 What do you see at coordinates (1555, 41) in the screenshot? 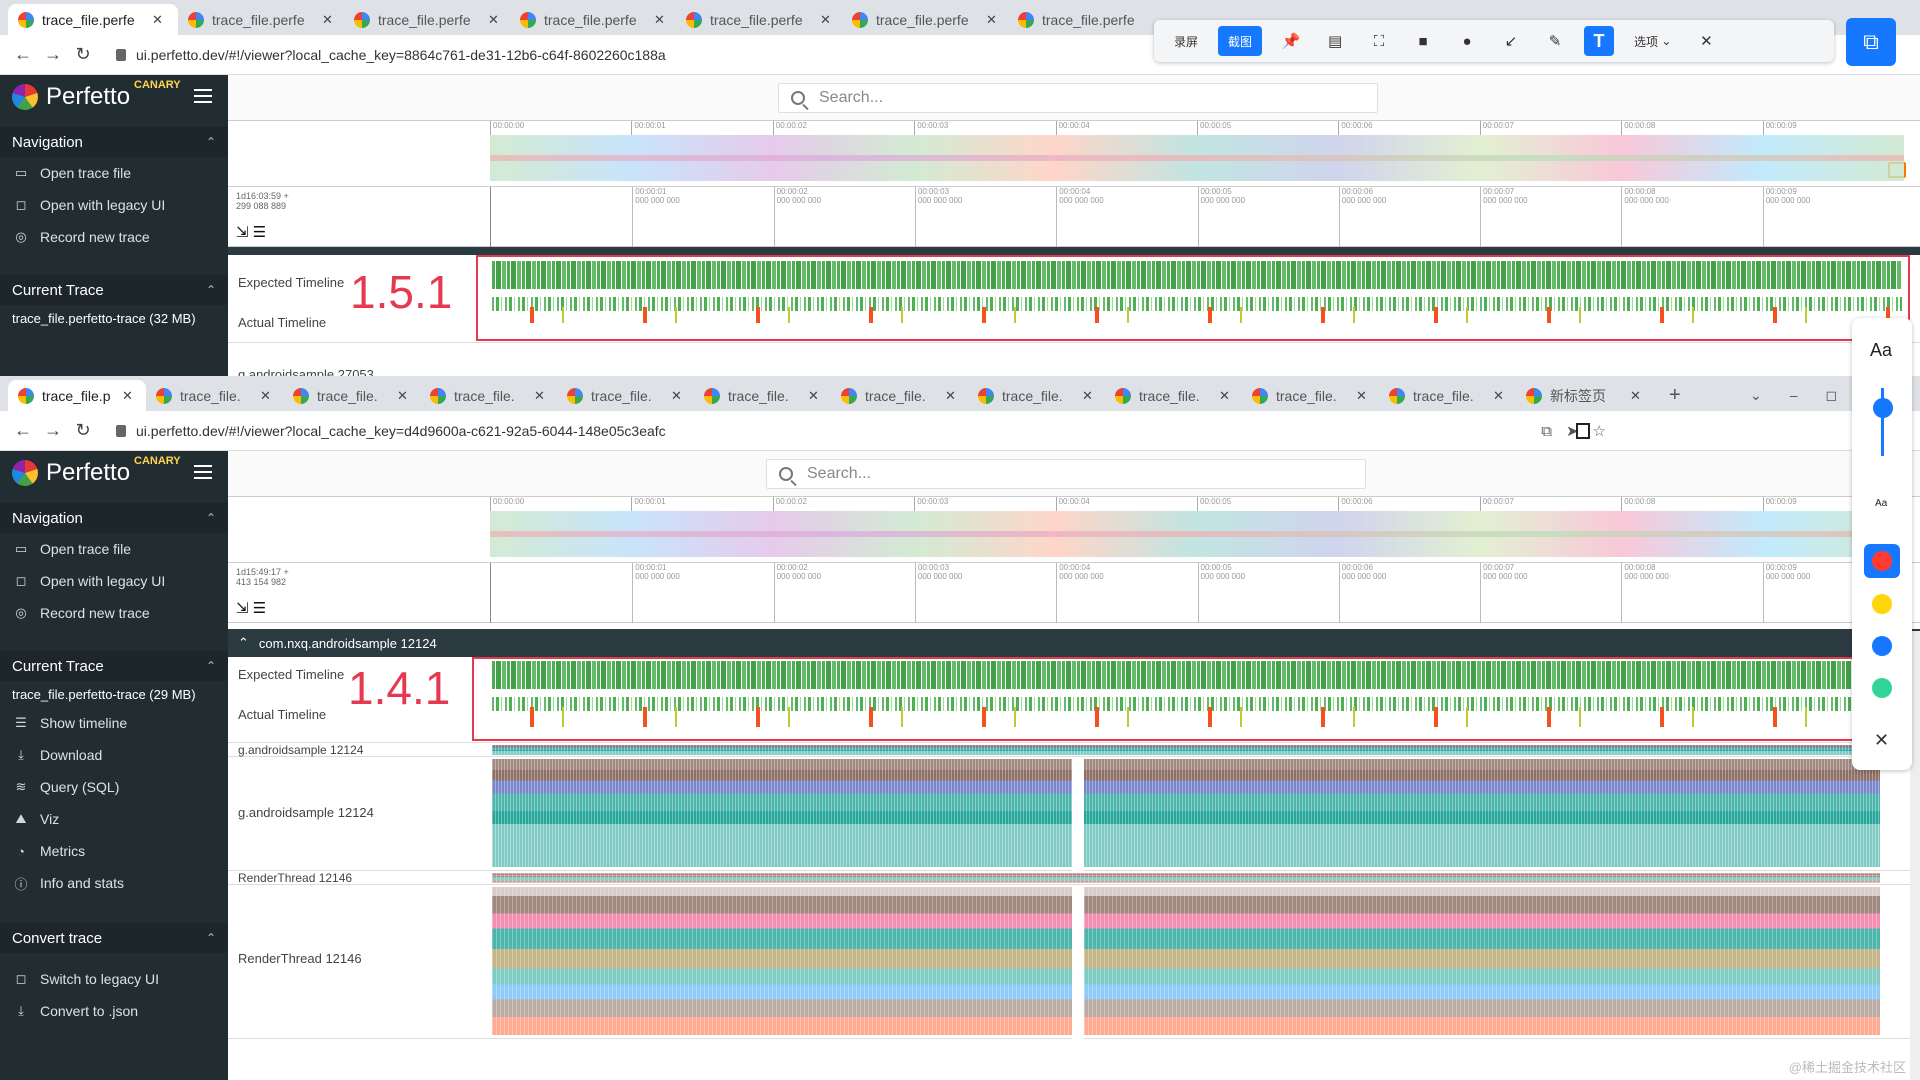
I see `pen-icon: ✎` at bounding box center [1555, 41].